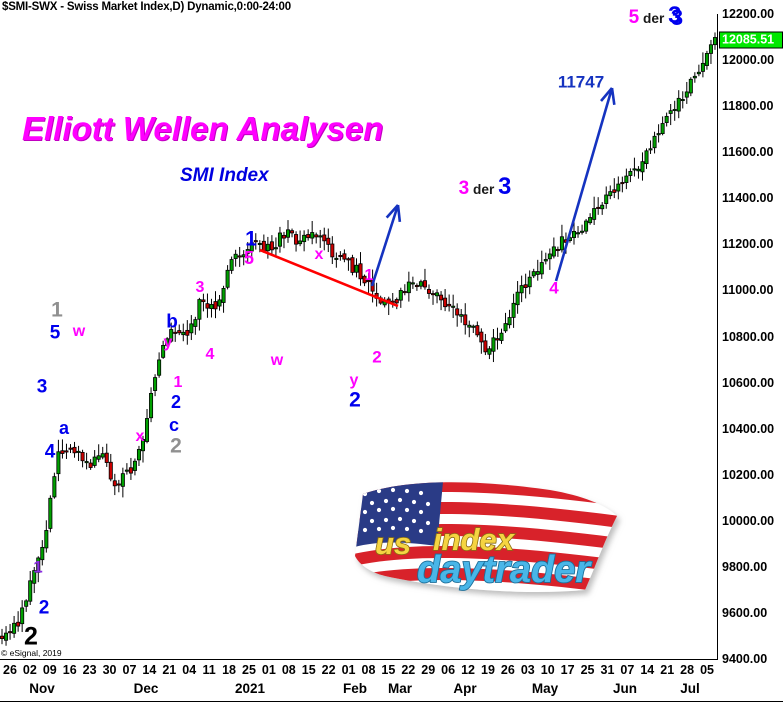 This screenshot has height=702, width=783. What do you see at coordinates (655, 16) in the screenshot?
I see `wave-degree-label: 5 der 3` at bounding box center [655, 16].